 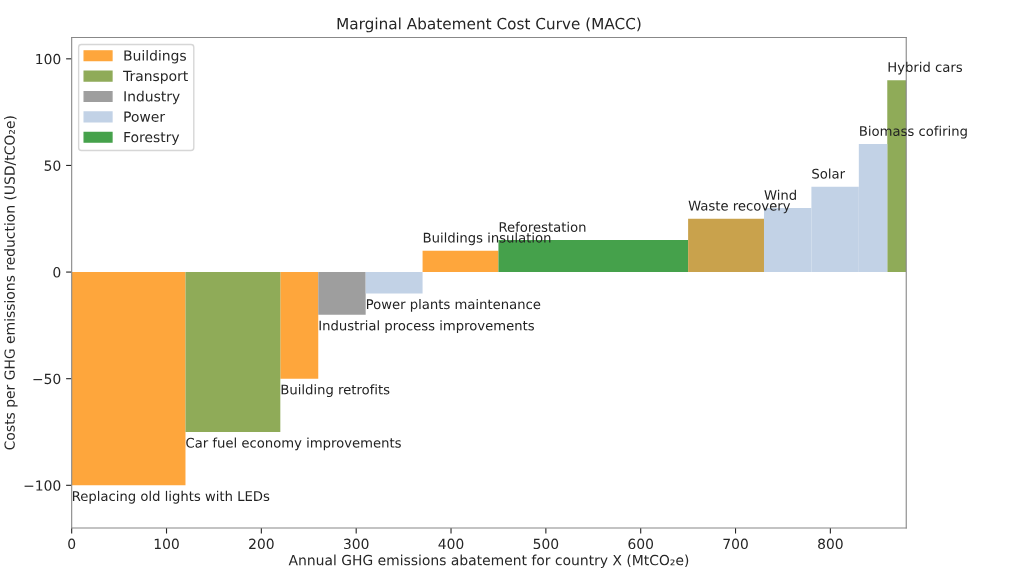 I want to click on x-axis-title: Annual GHG emissions abatement for country X (MtCO₂e), so click(x=488, y=561).